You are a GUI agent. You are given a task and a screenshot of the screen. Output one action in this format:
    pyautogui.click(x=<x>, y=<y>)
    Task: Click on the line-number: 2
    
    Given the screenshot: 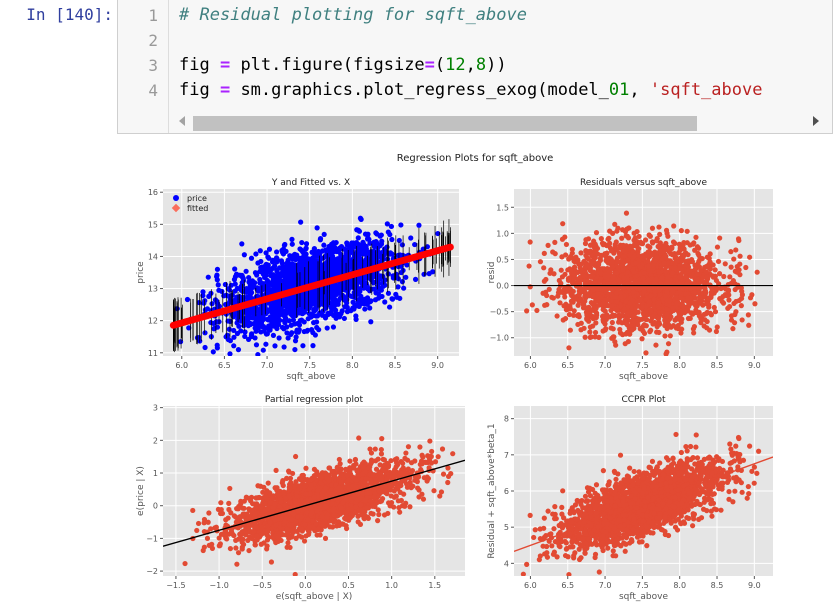 What is the action you would take?
    pyautogui.click(x=153, y=40)
    